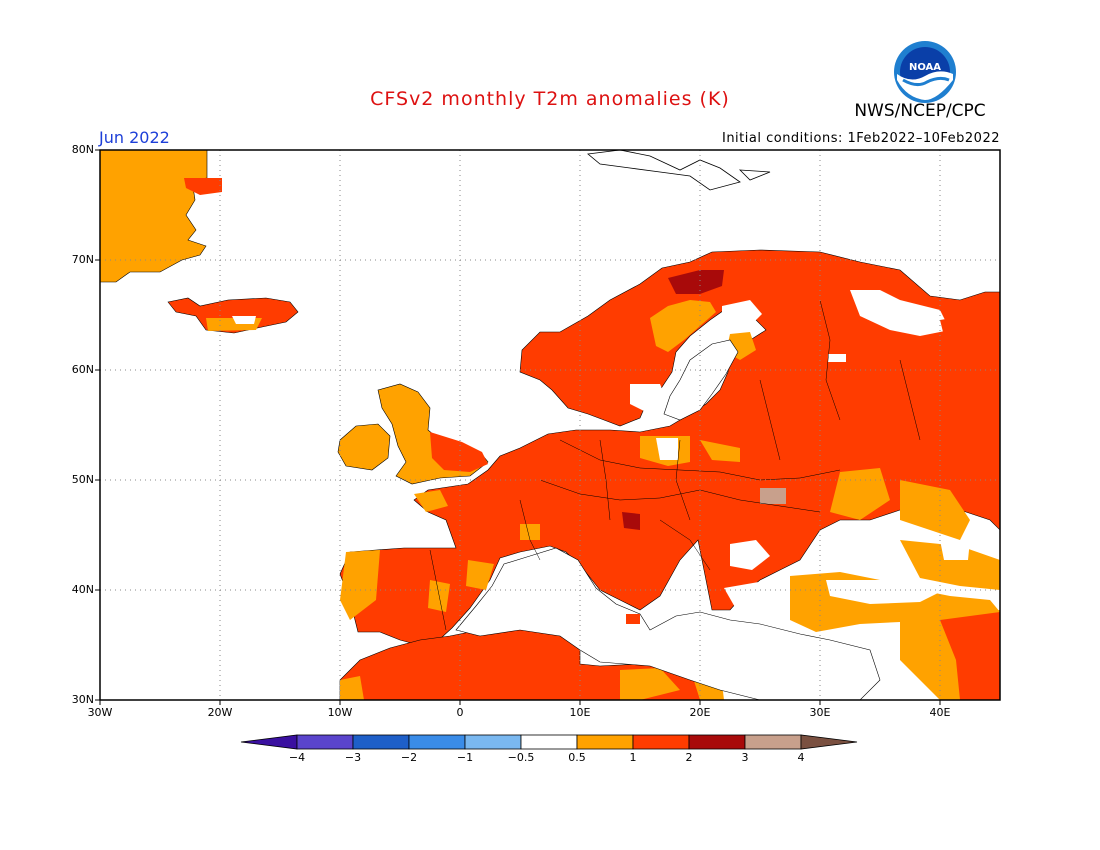 The width and height of the screenshot is (1100, 850). What do you see at coordinates (920, 111) in the screenshot?
I see `agency-label: NWS/NCEP/CPC` at bounding box center [920, 111].